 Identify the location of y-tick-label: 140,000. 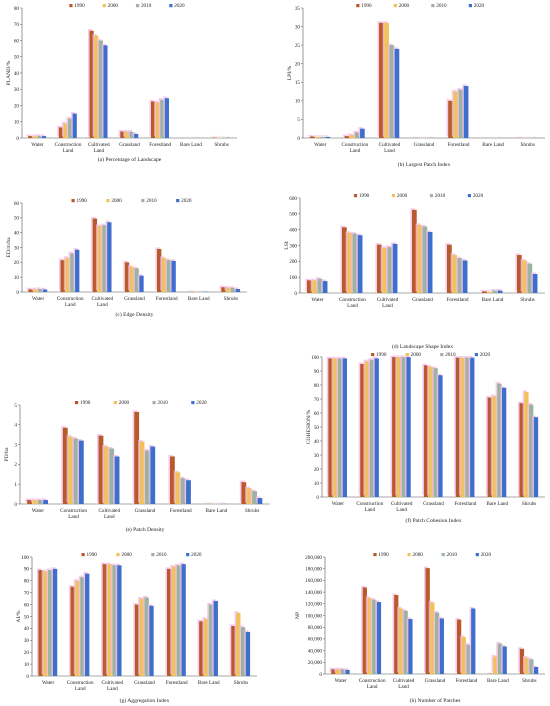
(313, 593).